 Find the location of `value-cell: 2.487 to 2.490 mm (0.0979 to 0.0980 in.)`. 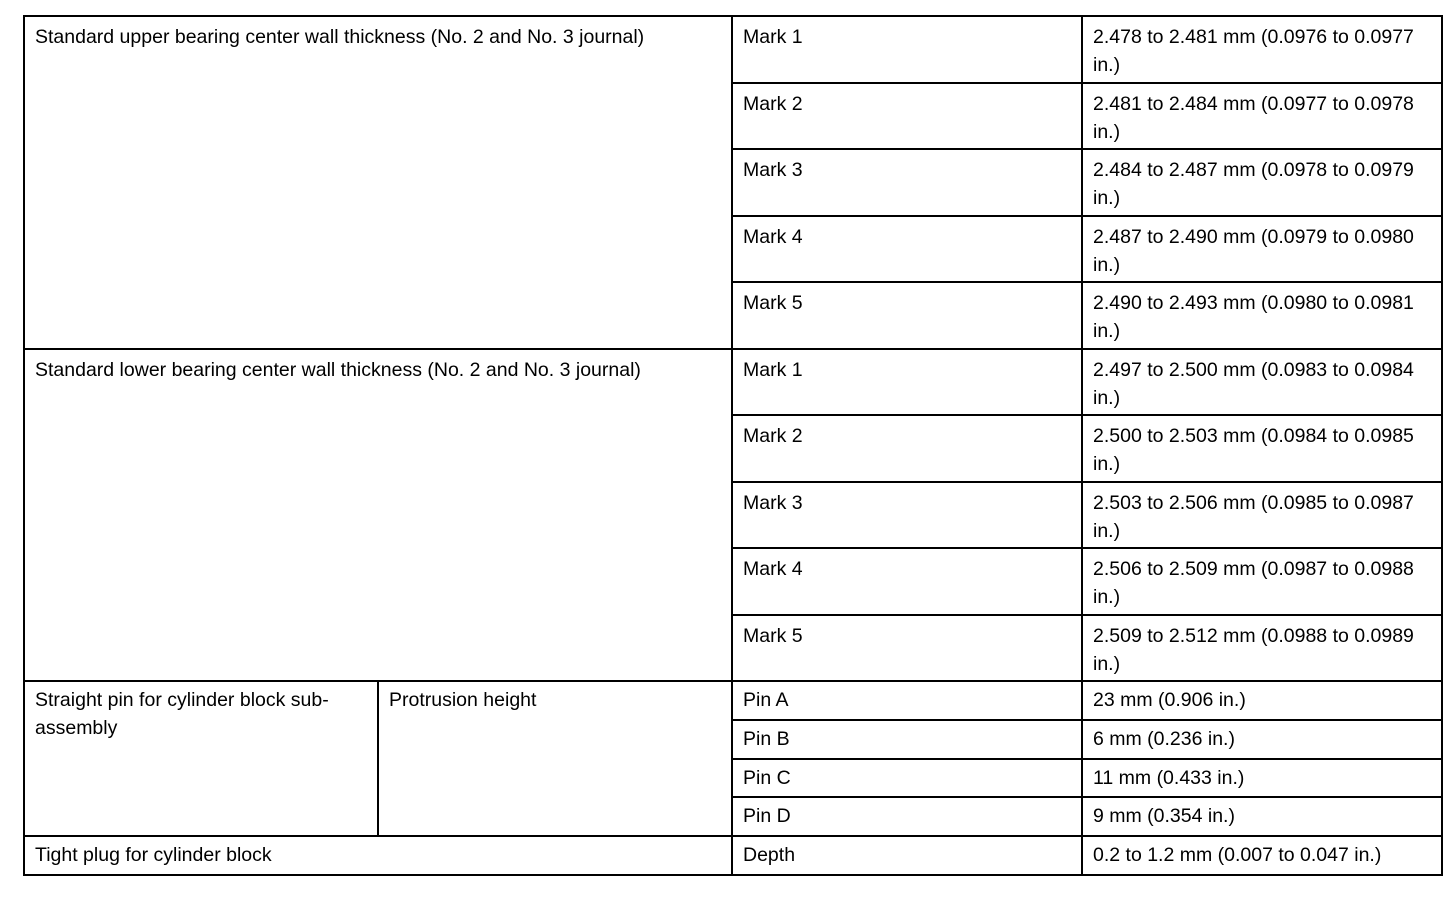

value-cell: 2.487 to 2.490 mm (0.0979 to 0.0980 in.) is located at coordinates (1262, 248).